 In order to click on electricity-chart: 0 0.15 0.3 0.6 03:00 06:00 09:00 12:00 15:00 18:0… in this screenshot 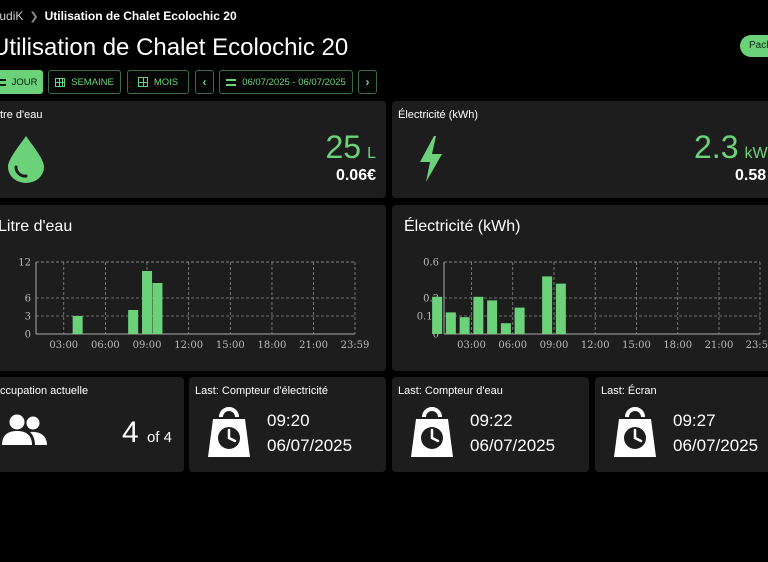, I will do `click(592, 305)`.